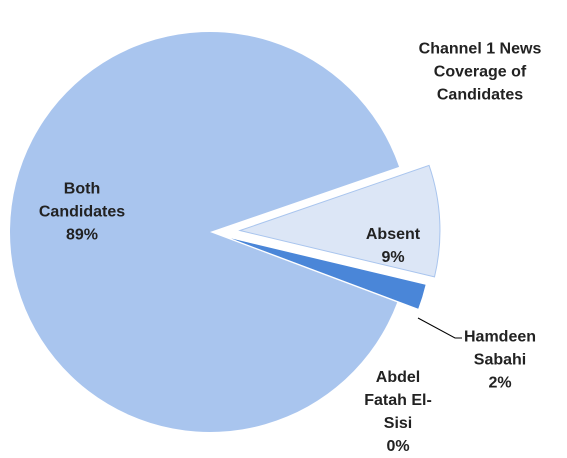 This screenshot has height=458, width=567. I want to click on value-label: 2%, so click(500, 383).